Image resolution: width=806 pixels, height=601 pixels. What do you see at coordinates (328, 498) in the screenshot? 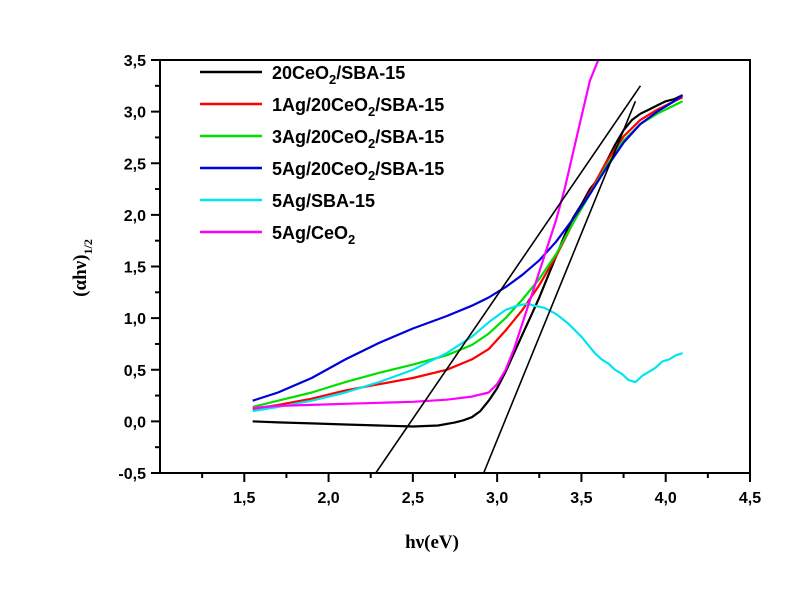
I see `x-tick-label: 2,0` at bounding box center [328, 498].